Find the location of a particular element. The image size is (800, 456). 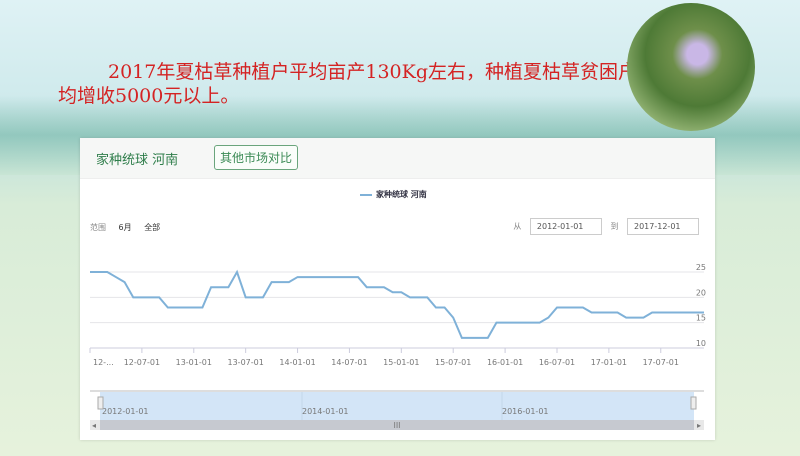

x-tick-label: 13-07-01 is located at coordinates (246, 362).